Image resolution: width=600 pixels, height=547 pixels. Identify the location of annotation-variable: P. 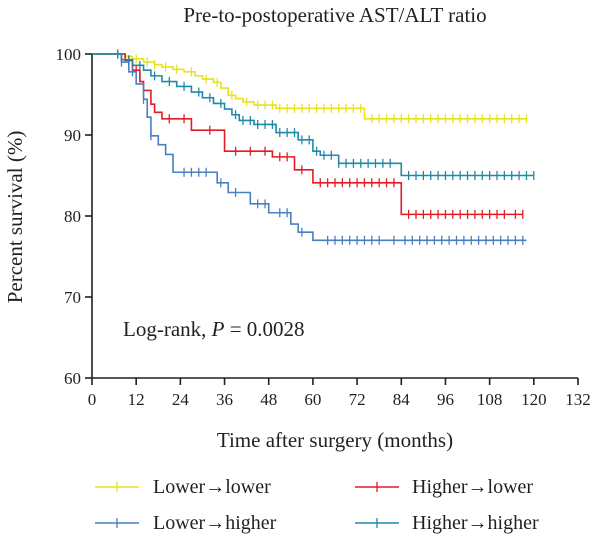
(218, 329).